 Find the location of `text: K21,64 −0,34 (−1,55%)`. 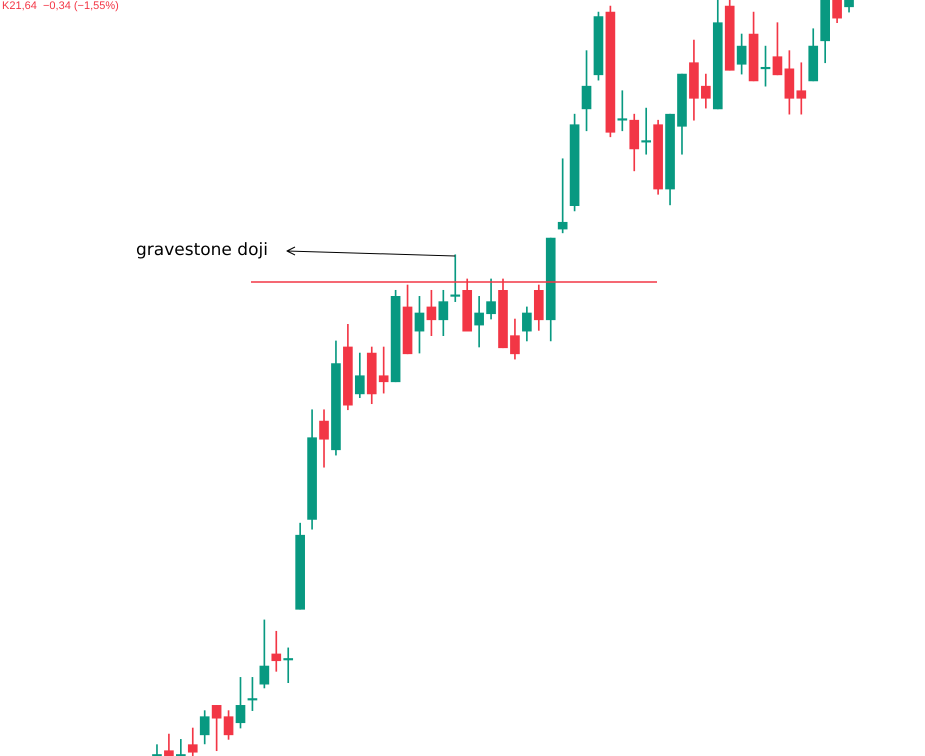

text: K21,64 −0,34 (−1,55%) is located at coordinates (60, 6).